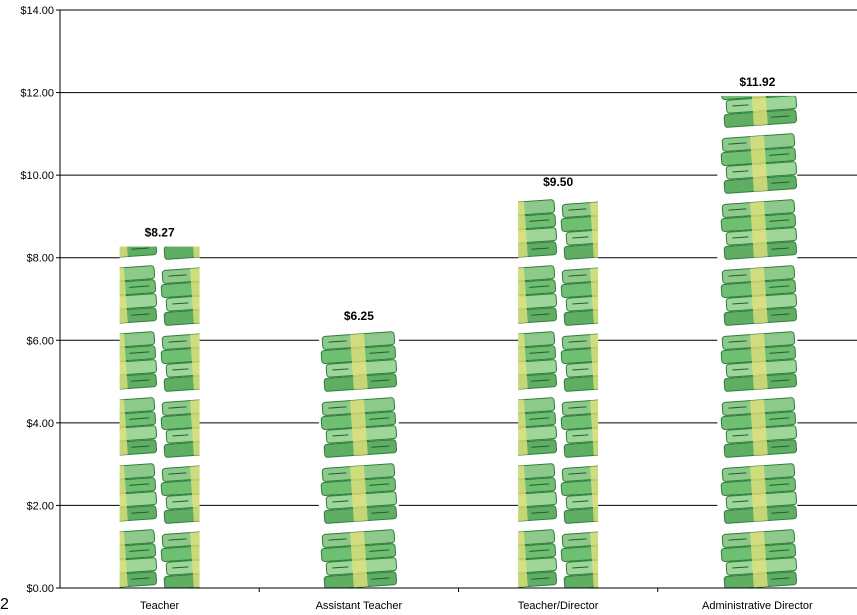 This screenshot has height=615, width=857. I want to click on y-tick-label-2: $4.00, so click(40, 424).